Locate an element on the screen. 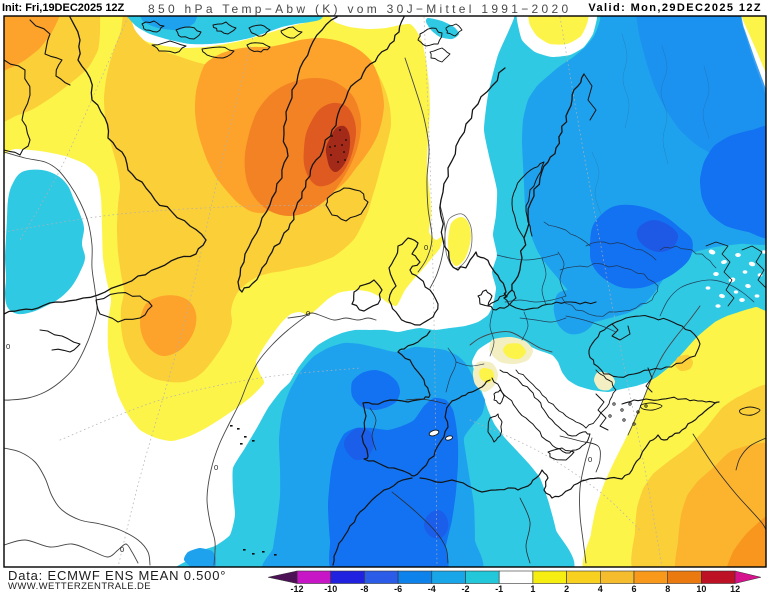  svg-text: 2 is located at coordinates (566, 588).